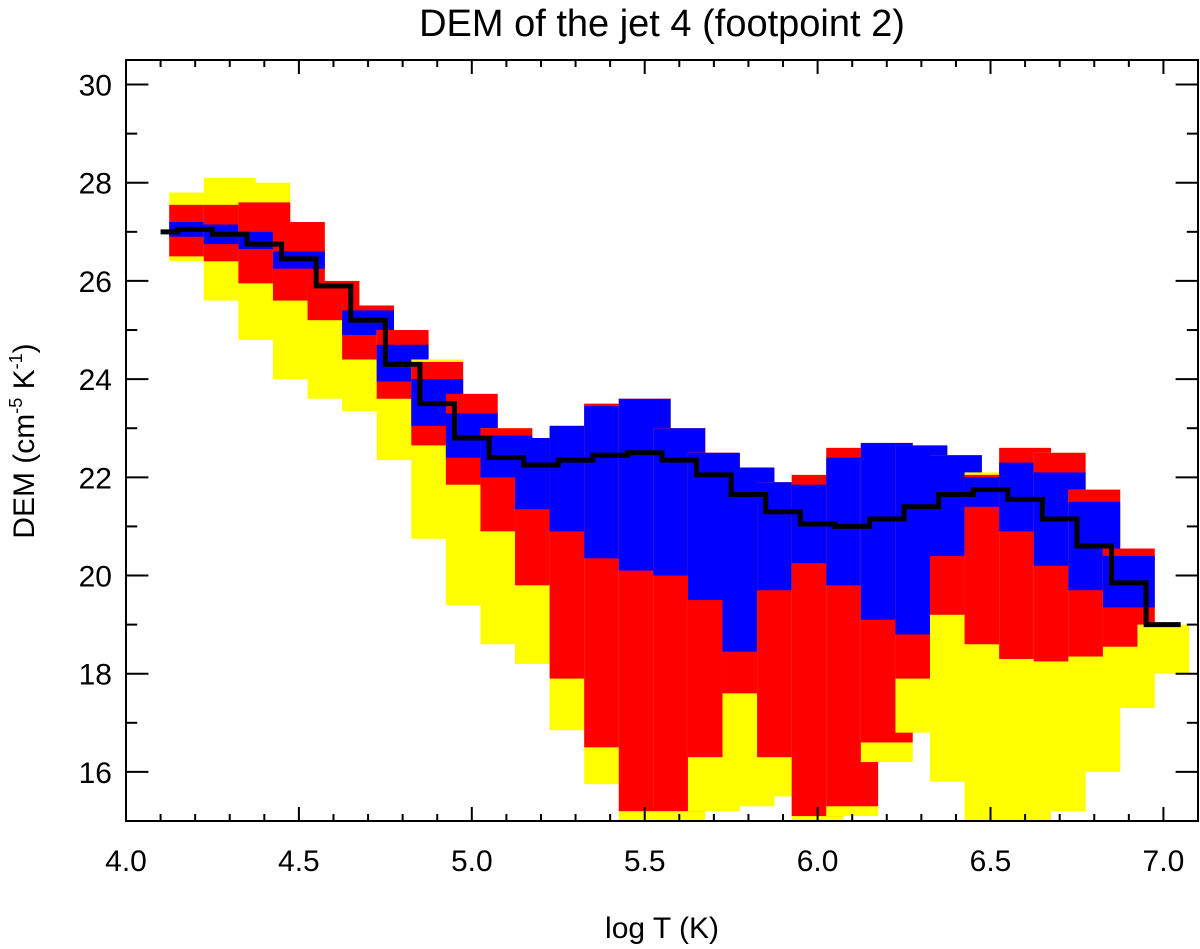 Image resolution: width=1200 pixels, height=949 pixels. Describe the element at coordinates (16, 361) in the screenshot. I see `y-axis-label-sup2: -1` at that location.